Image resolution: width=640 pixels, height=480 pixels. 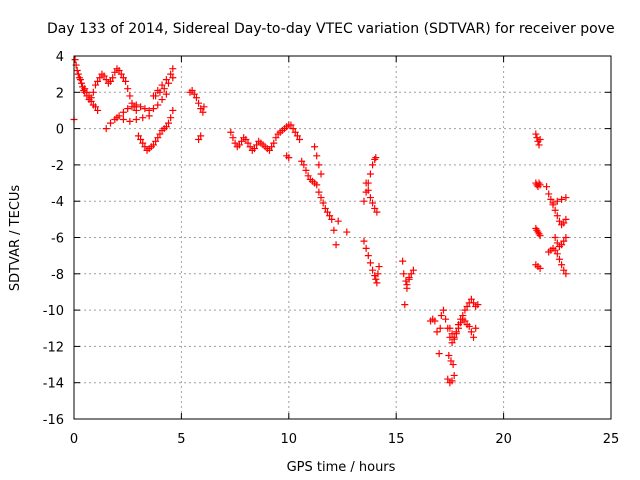 What do you see at coordinates (289, 439) in the screenshot?
I see `x-tick-label: 10` at bounding box center [289, 439].